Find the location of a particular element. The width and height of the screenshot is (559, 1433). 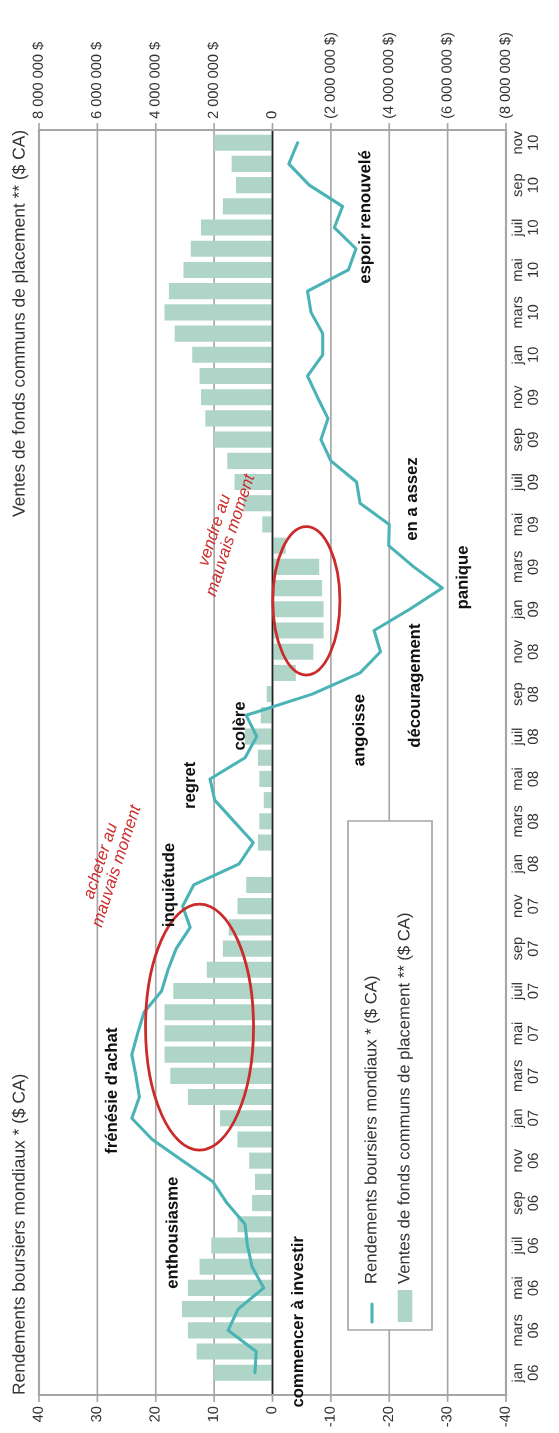

y-tick-label: nov 10 is located at coordinates (526, 142).